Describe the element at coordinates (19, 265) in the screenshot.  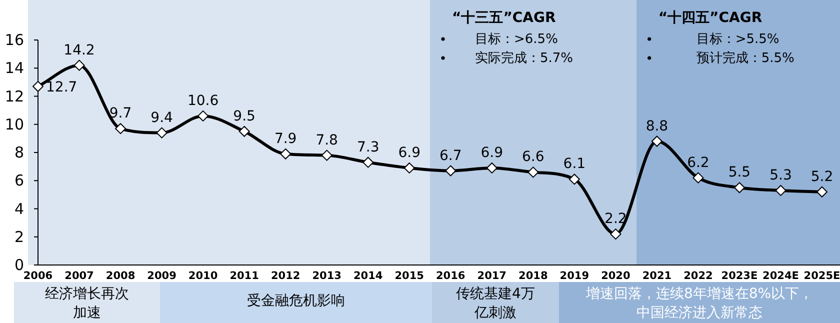
I see `y-tick-label: 0` at that location.